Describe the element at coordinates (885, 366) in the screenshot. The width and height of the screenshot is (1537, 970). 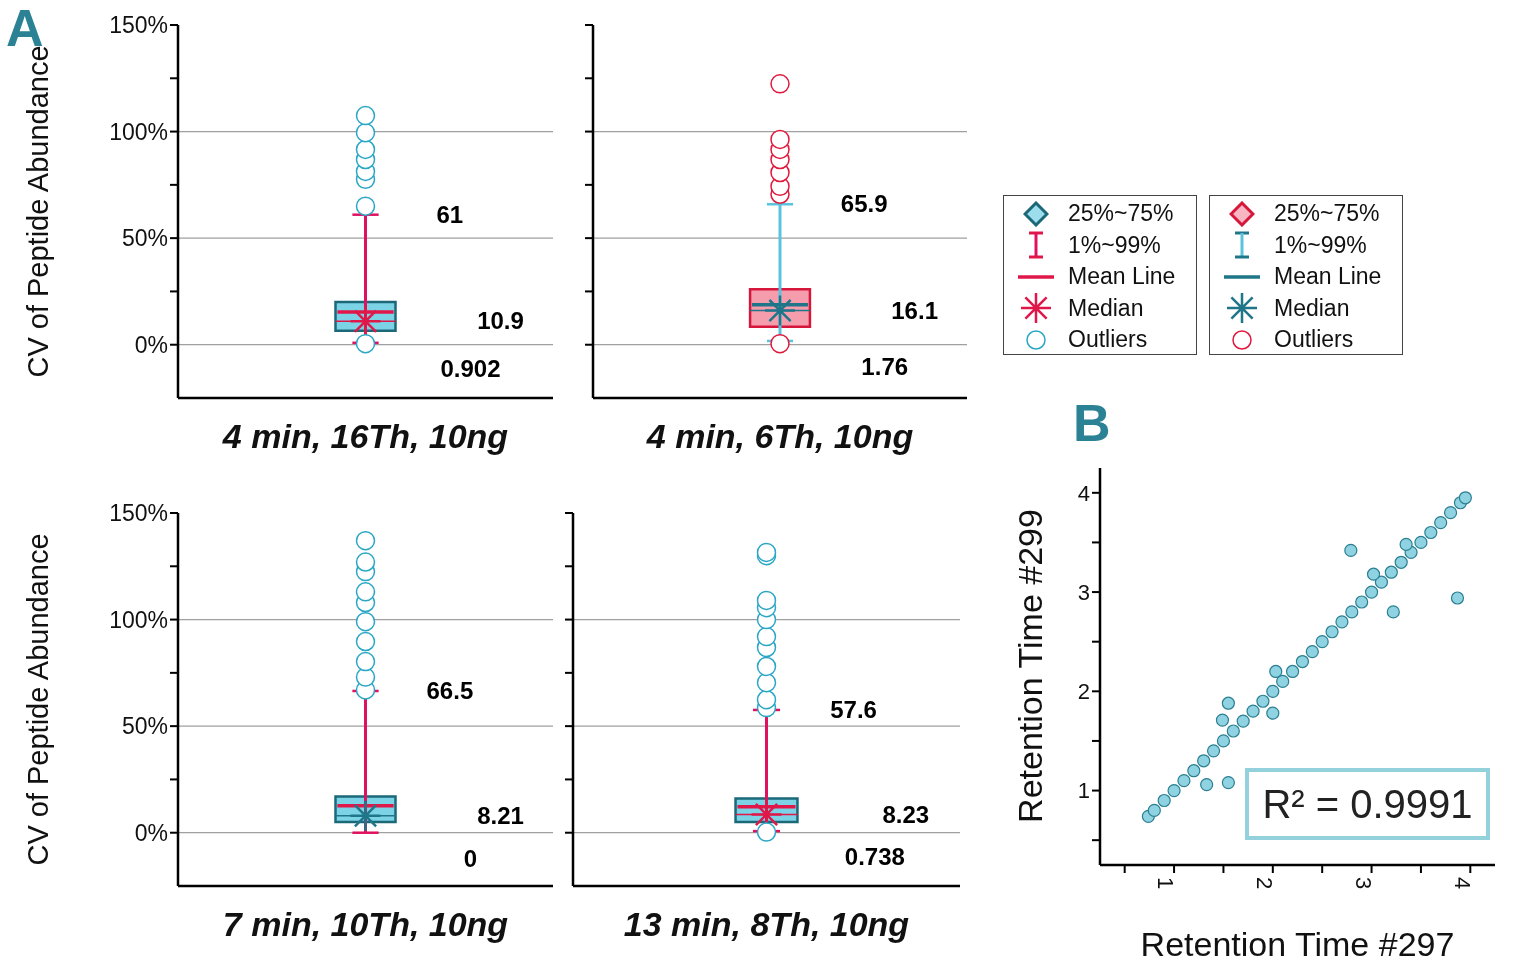
I see `annotation: 1.76` at that location.